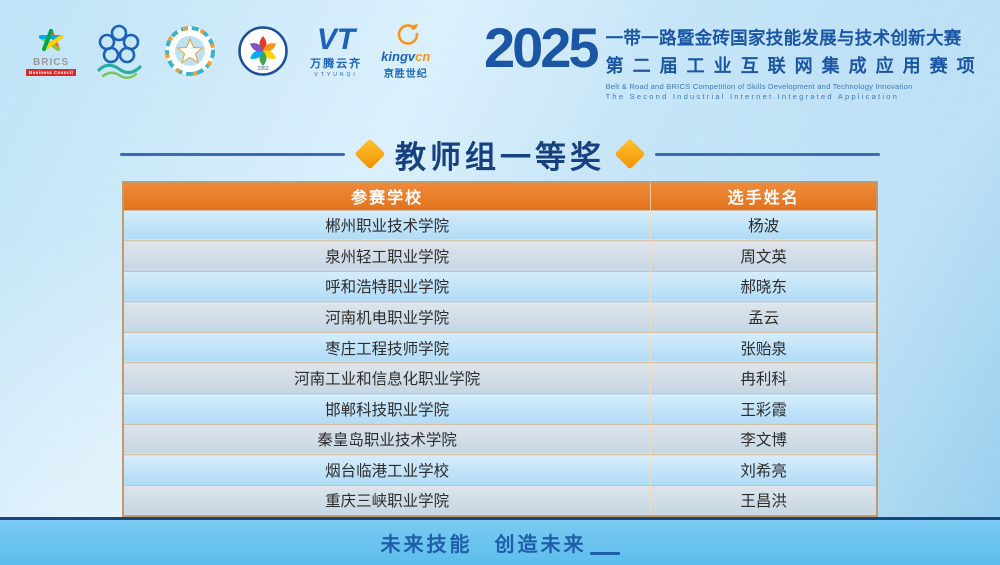  I want to click on name-cell: 孟云, so click(763, 317).